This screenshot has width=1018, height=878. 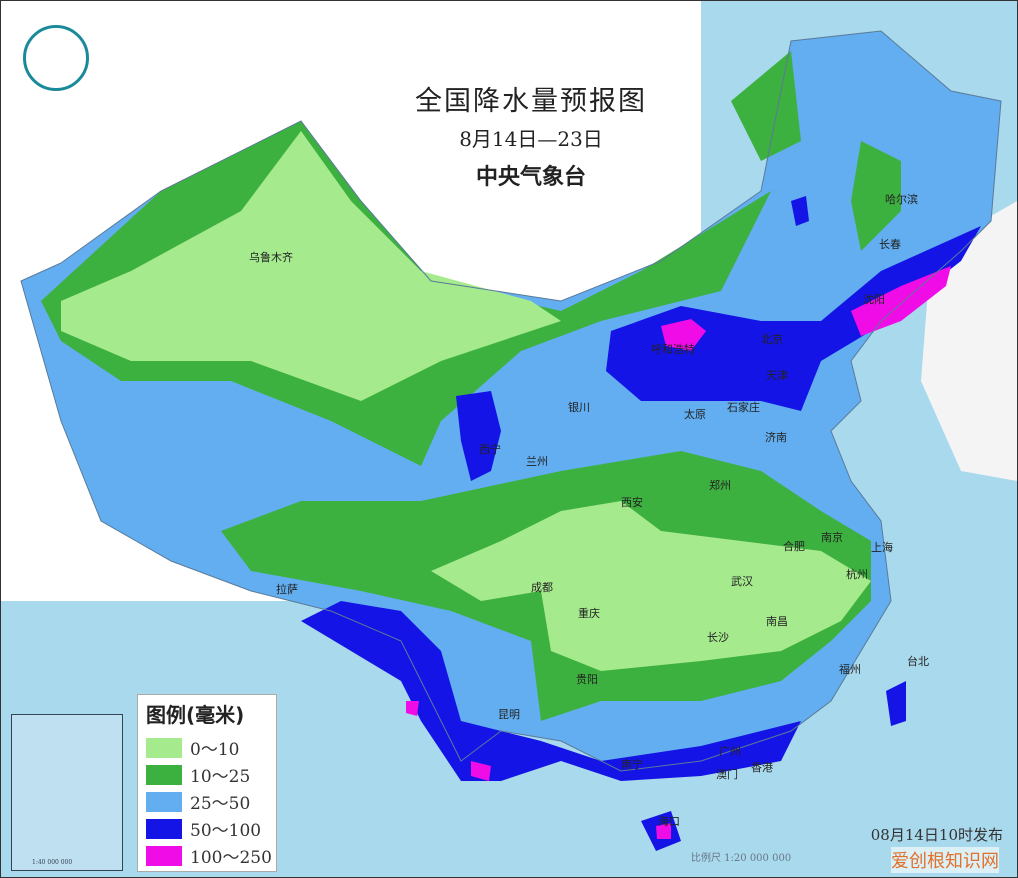 What do you see at coordinates (579, 407) in the screenshot?
I see `city-label: 银川` at bounding box center [579, 407].